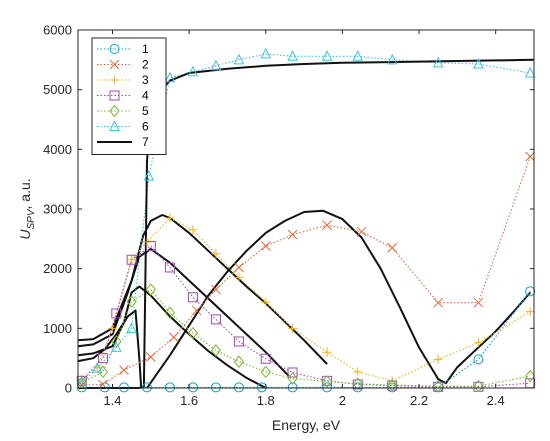  What do you see at coordinates (68, 388) in the screenshot?
I see `y-tick-label: 0` at bounding box center [68, 388].